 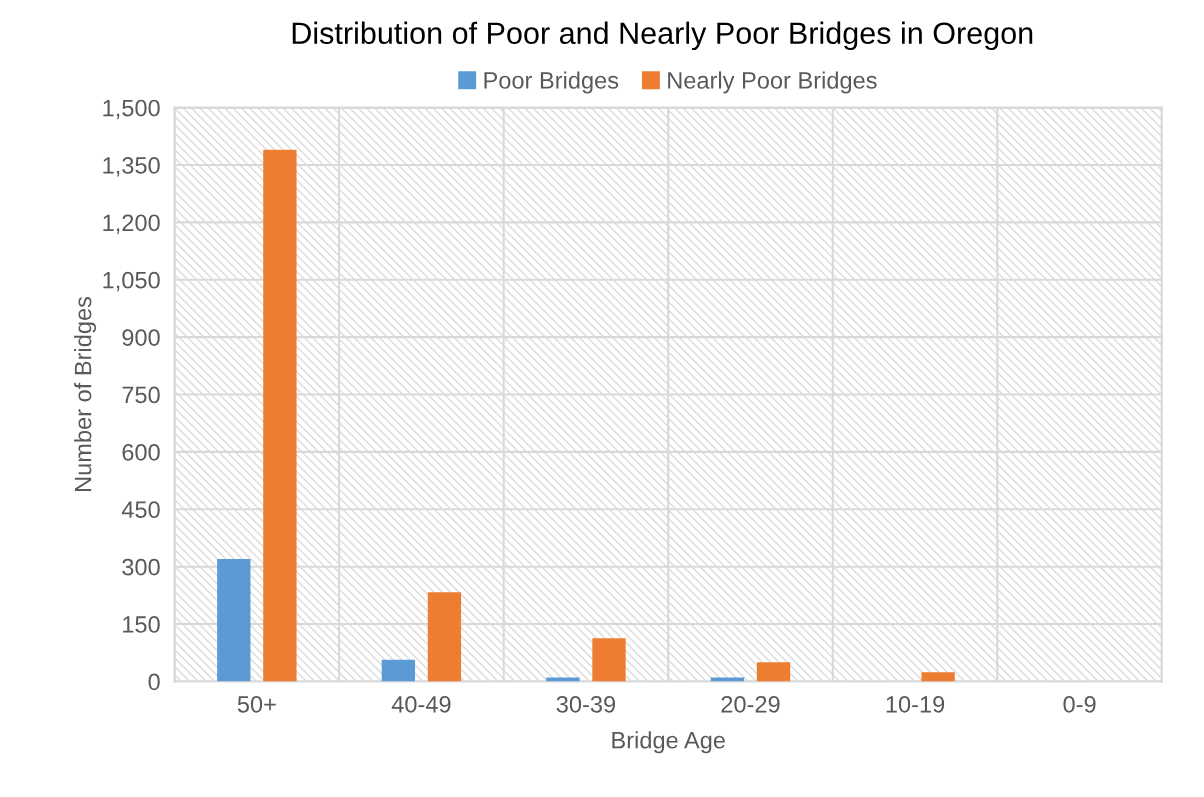 What do you see at coordinates (131, 167) in the screenshot?
I see `y-tick-label: 1,350` at bounding box center [131, 167].